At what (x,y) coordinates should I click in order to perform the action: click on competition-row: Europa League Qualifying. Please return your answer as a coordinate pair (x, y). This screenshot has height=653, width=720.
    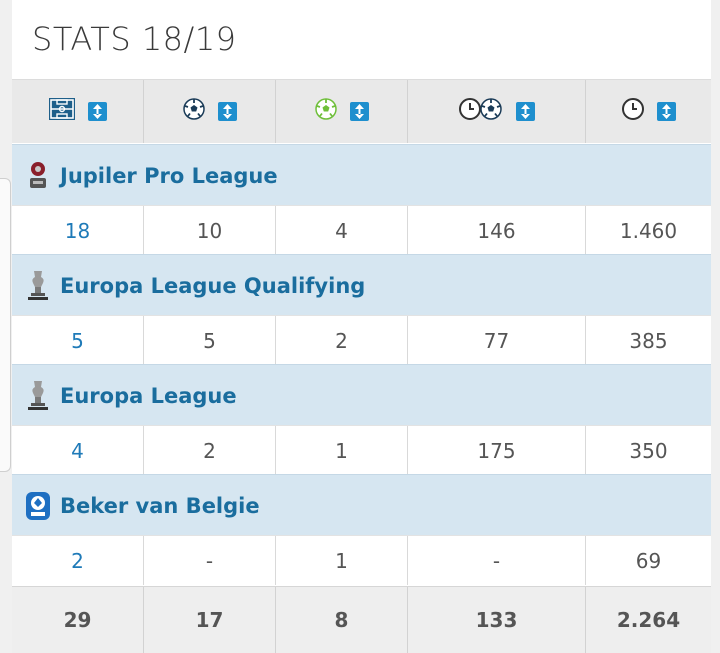
    Looking at the image, I should click on (361, 285).